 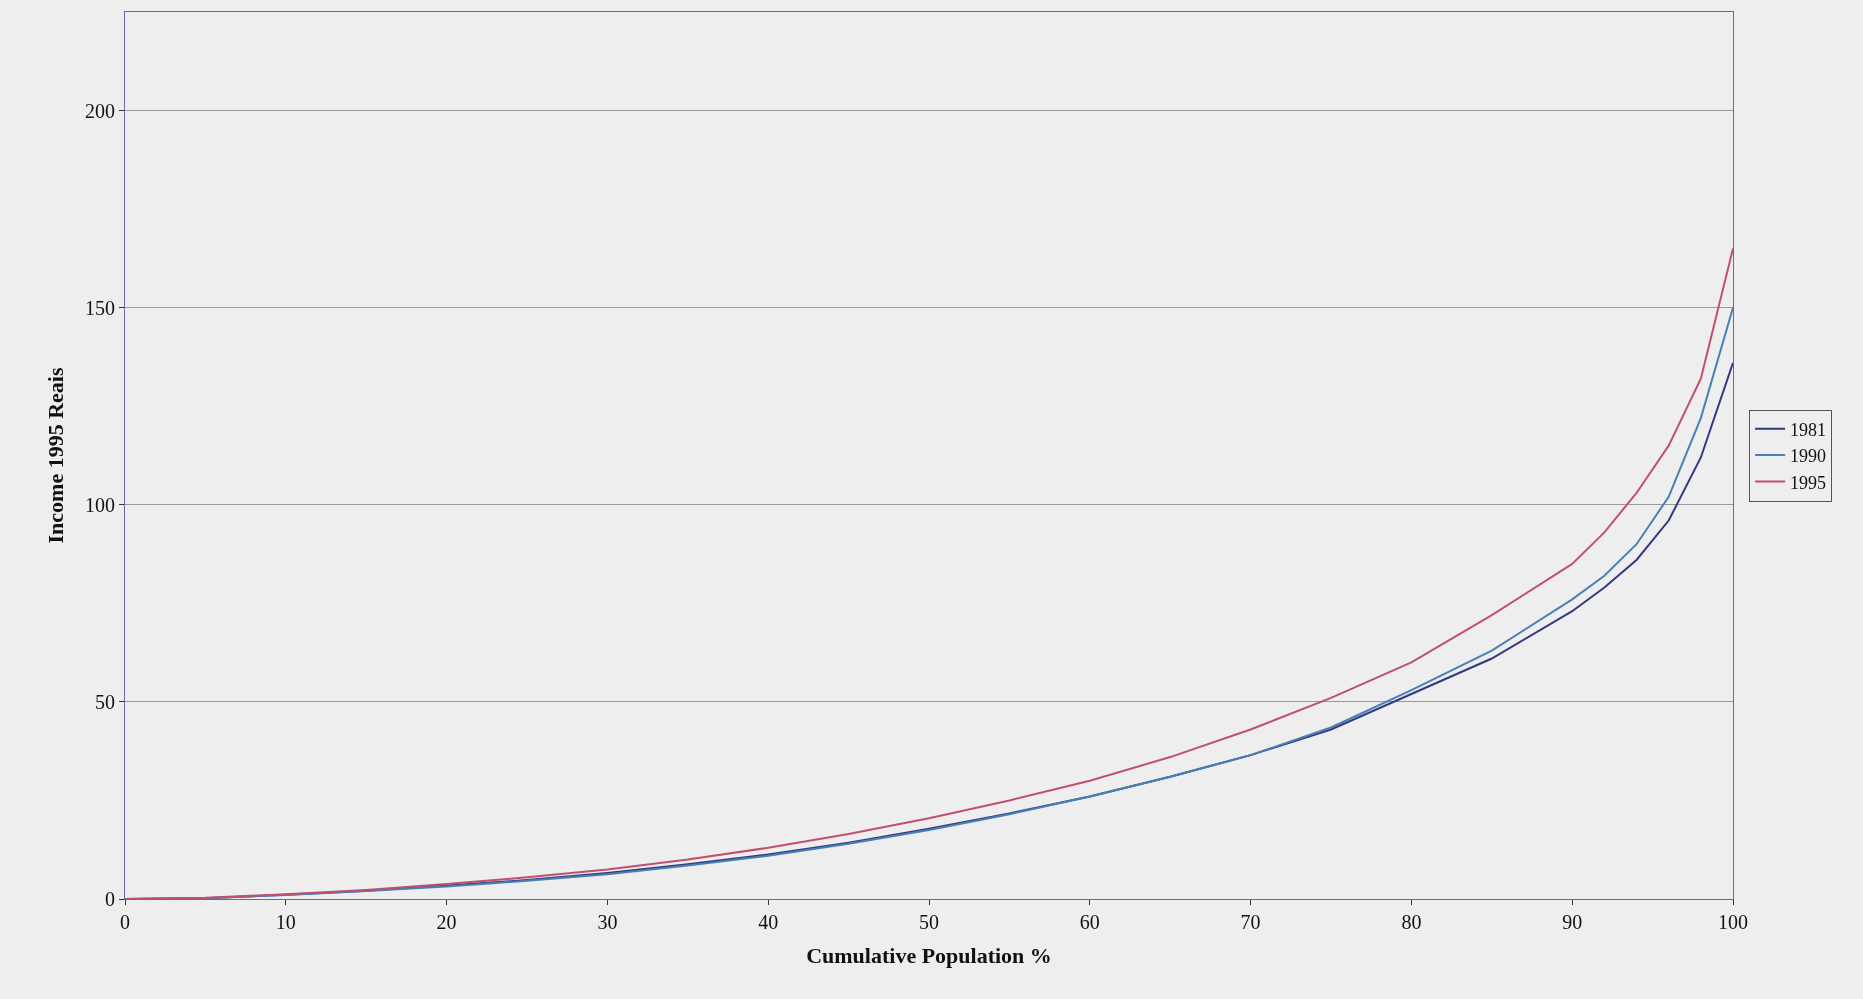 I want to click on x-tick-label: 100, so click(x=1733, y=922).